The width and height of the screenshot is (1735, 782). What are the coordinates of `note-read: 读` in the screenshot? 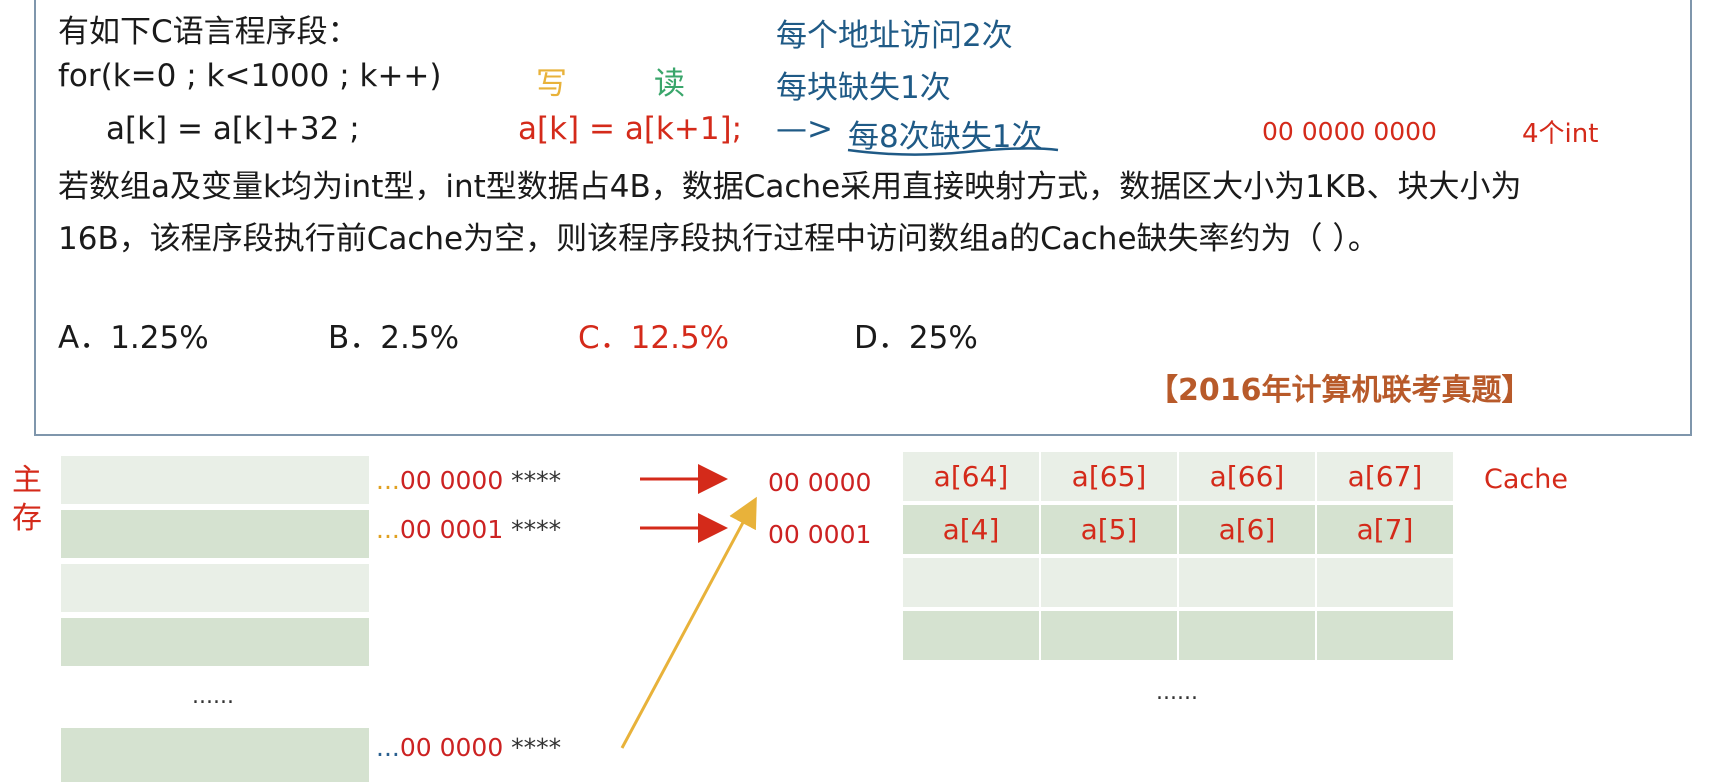 It's located at (669, 84).